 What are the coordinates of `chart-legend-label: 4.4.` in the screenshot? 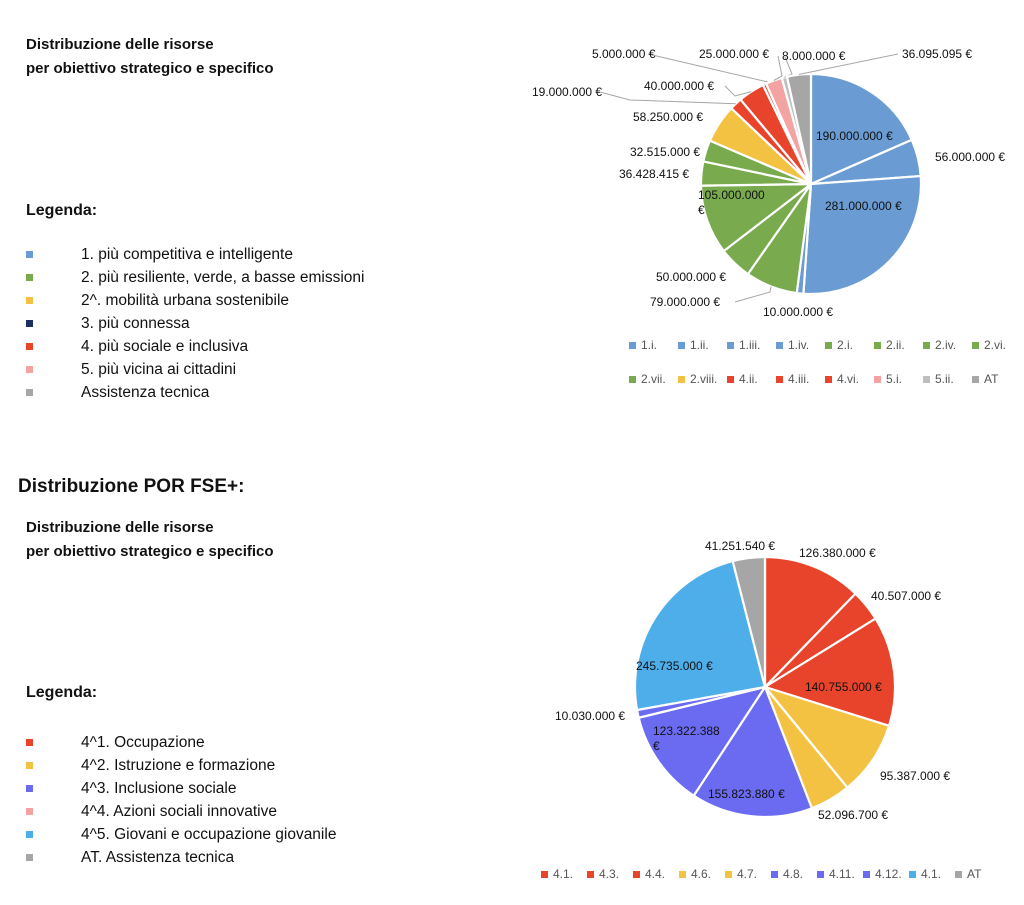 It's located at (655, 874).